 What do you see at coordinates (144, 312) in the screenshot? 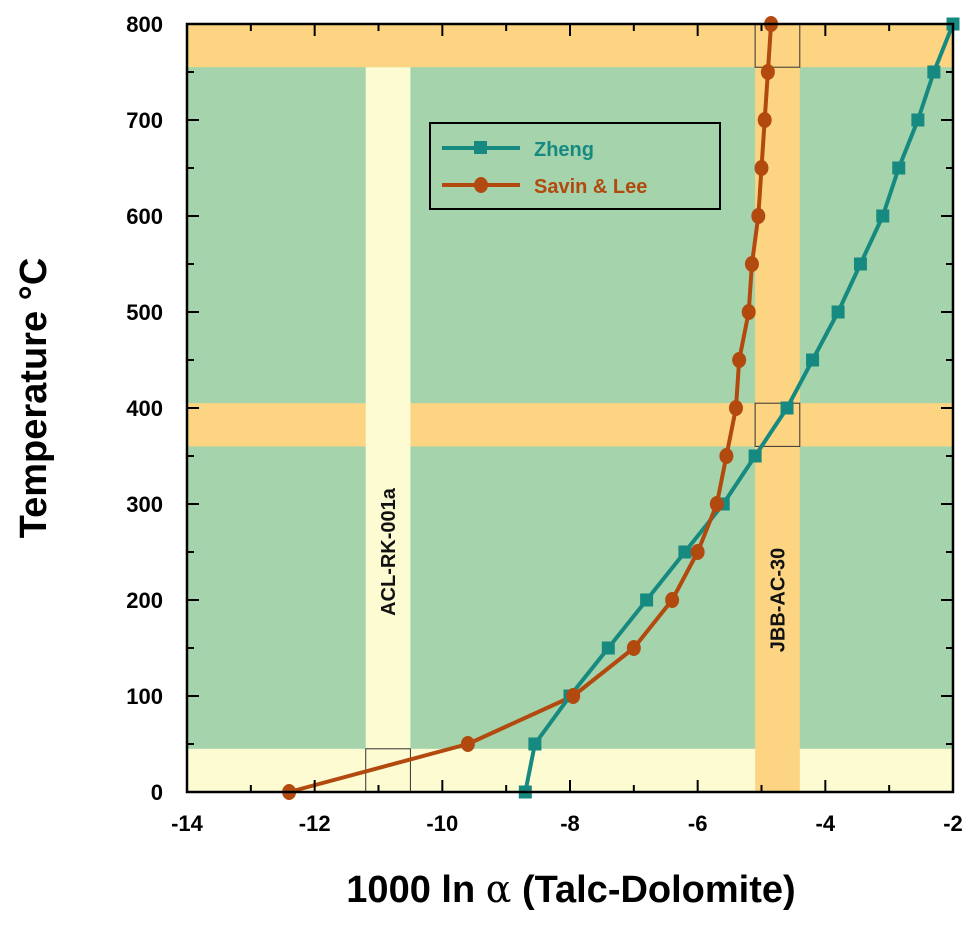
I see `y-tick-label: 500` at bounding box center [144, 312].